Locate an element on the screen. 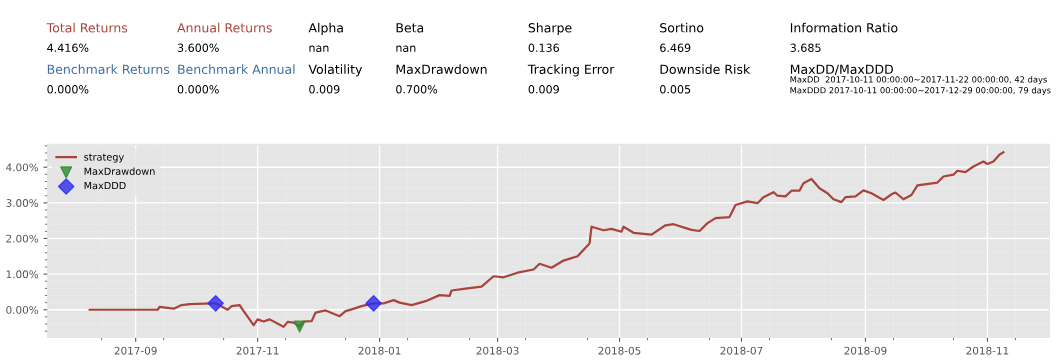  text: Alpha is located at coordinates (325, 28).